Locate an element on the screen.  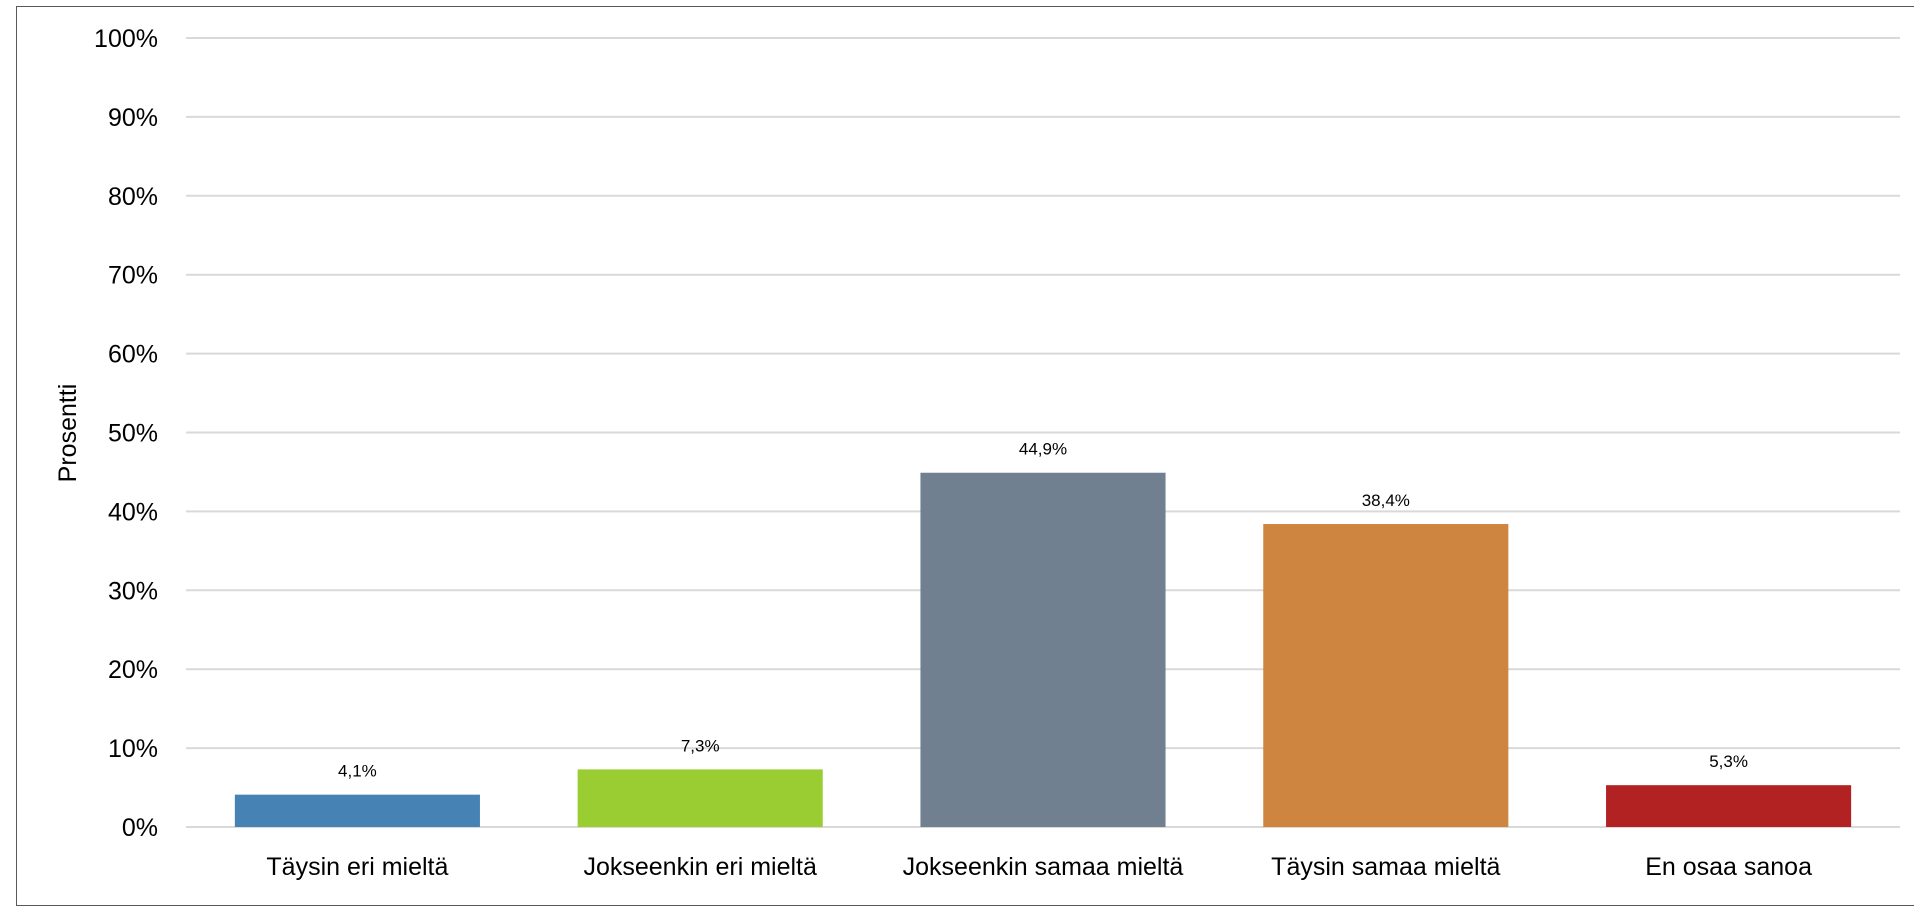
data-label: 38,4% is located at coordinates (1386, 500).